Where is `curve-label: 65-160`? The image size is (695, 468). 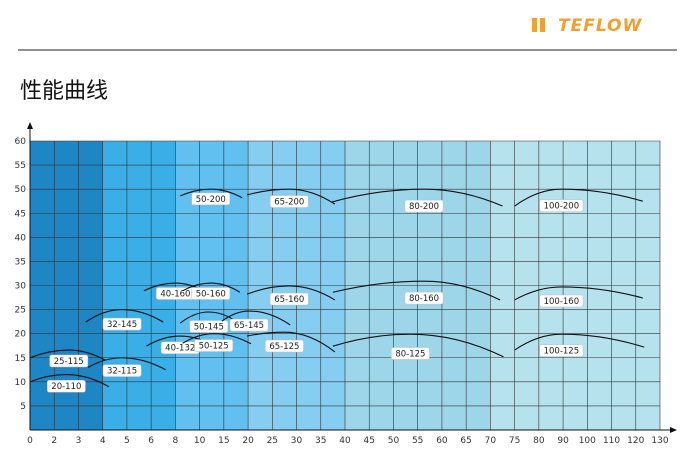
curve-label: 65-160 is located at coordinates (289, 299).